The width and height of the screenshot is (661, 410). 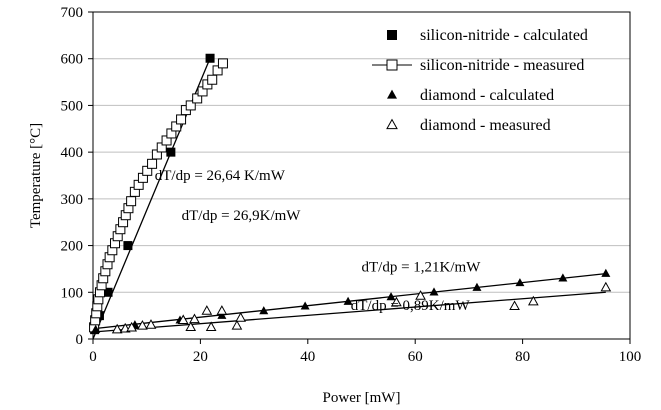 What do you see at coordinates (362, 398) in the screenshot?
I see `x-axis-label: Power [mW]` at bounding box center [362, 398].